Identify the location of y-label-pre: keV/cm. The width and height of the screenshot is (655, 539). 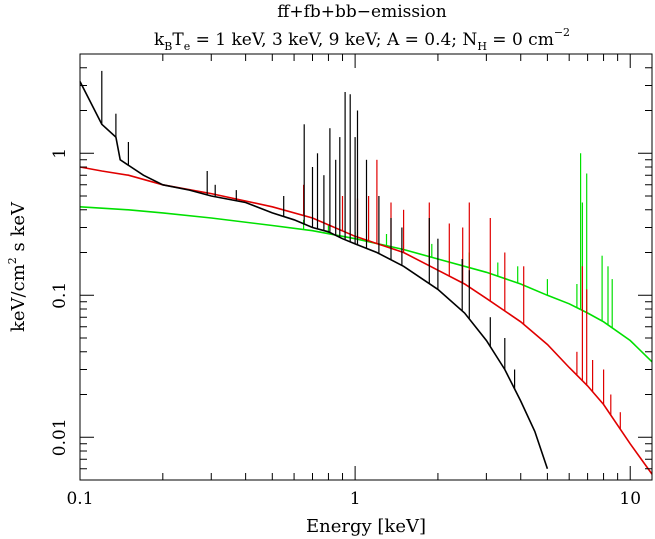
(18, 298).